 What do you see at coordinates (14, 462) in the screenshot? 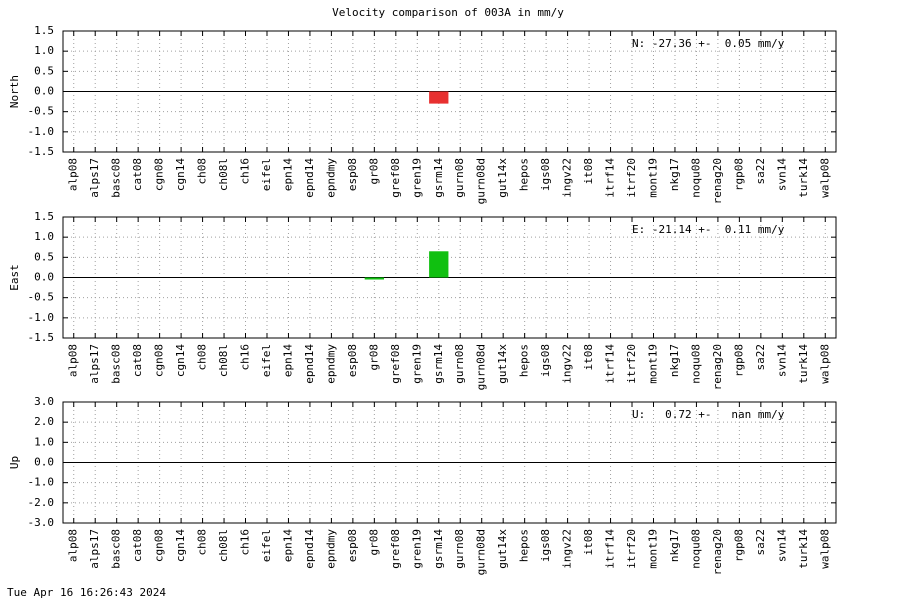
I see `y-axis-label: Up` at bounding box center [14, 462].